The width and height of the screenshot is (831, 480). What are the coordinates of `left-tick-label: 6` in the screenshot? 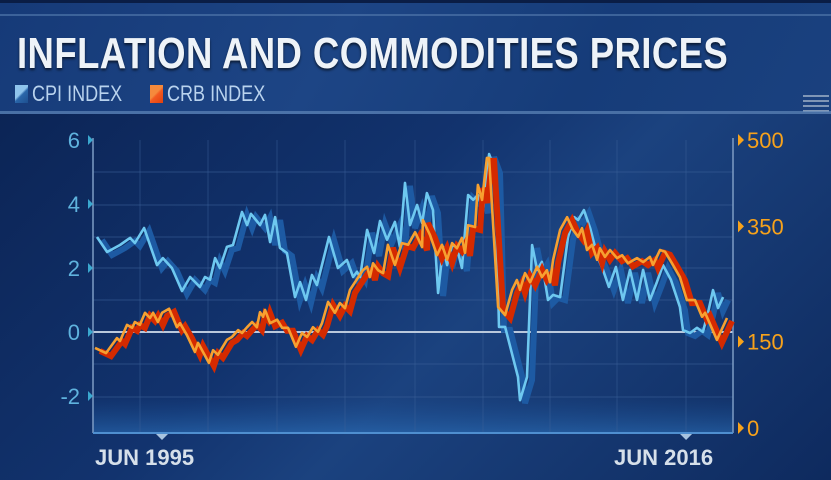 It's located at (74, 140).